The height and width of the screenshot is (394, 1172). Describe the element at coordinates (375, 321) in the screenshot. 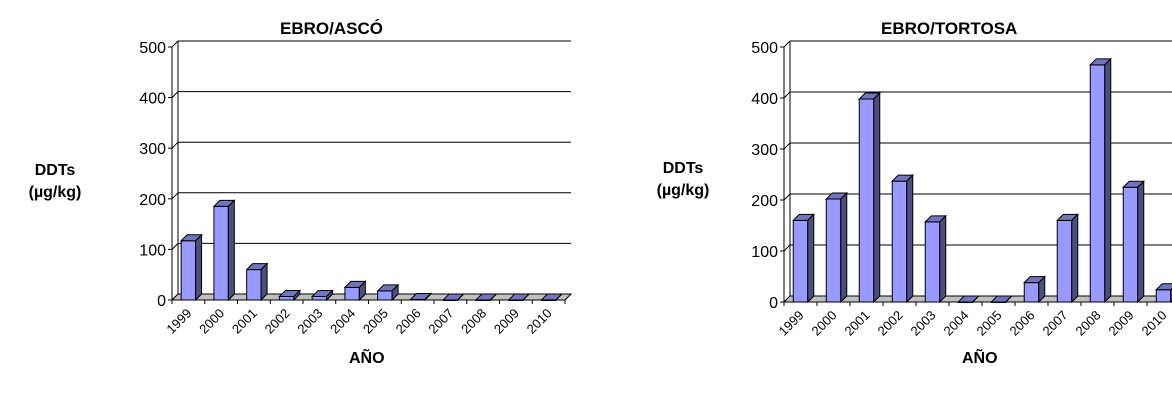

I see `x-tick-label: 2005` at that location.